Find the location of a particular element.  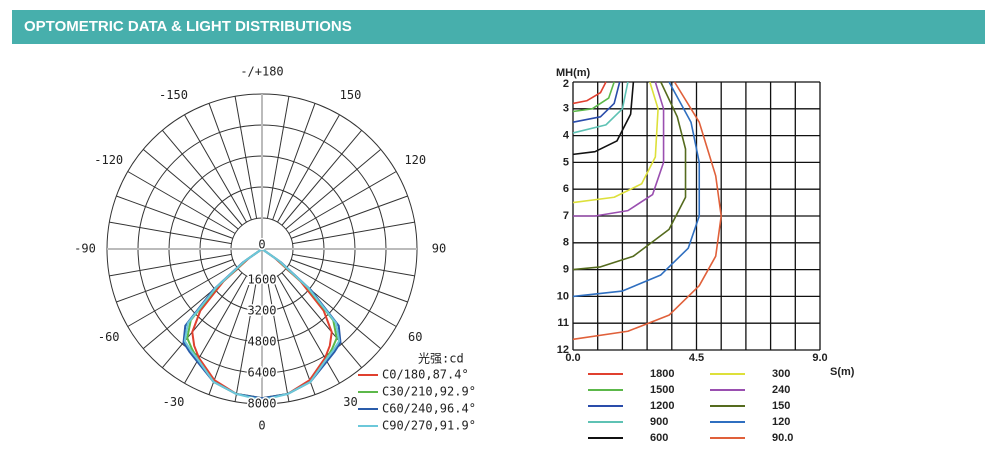

angle-tick-label: -/+180 is located at coordinates (261, 72).